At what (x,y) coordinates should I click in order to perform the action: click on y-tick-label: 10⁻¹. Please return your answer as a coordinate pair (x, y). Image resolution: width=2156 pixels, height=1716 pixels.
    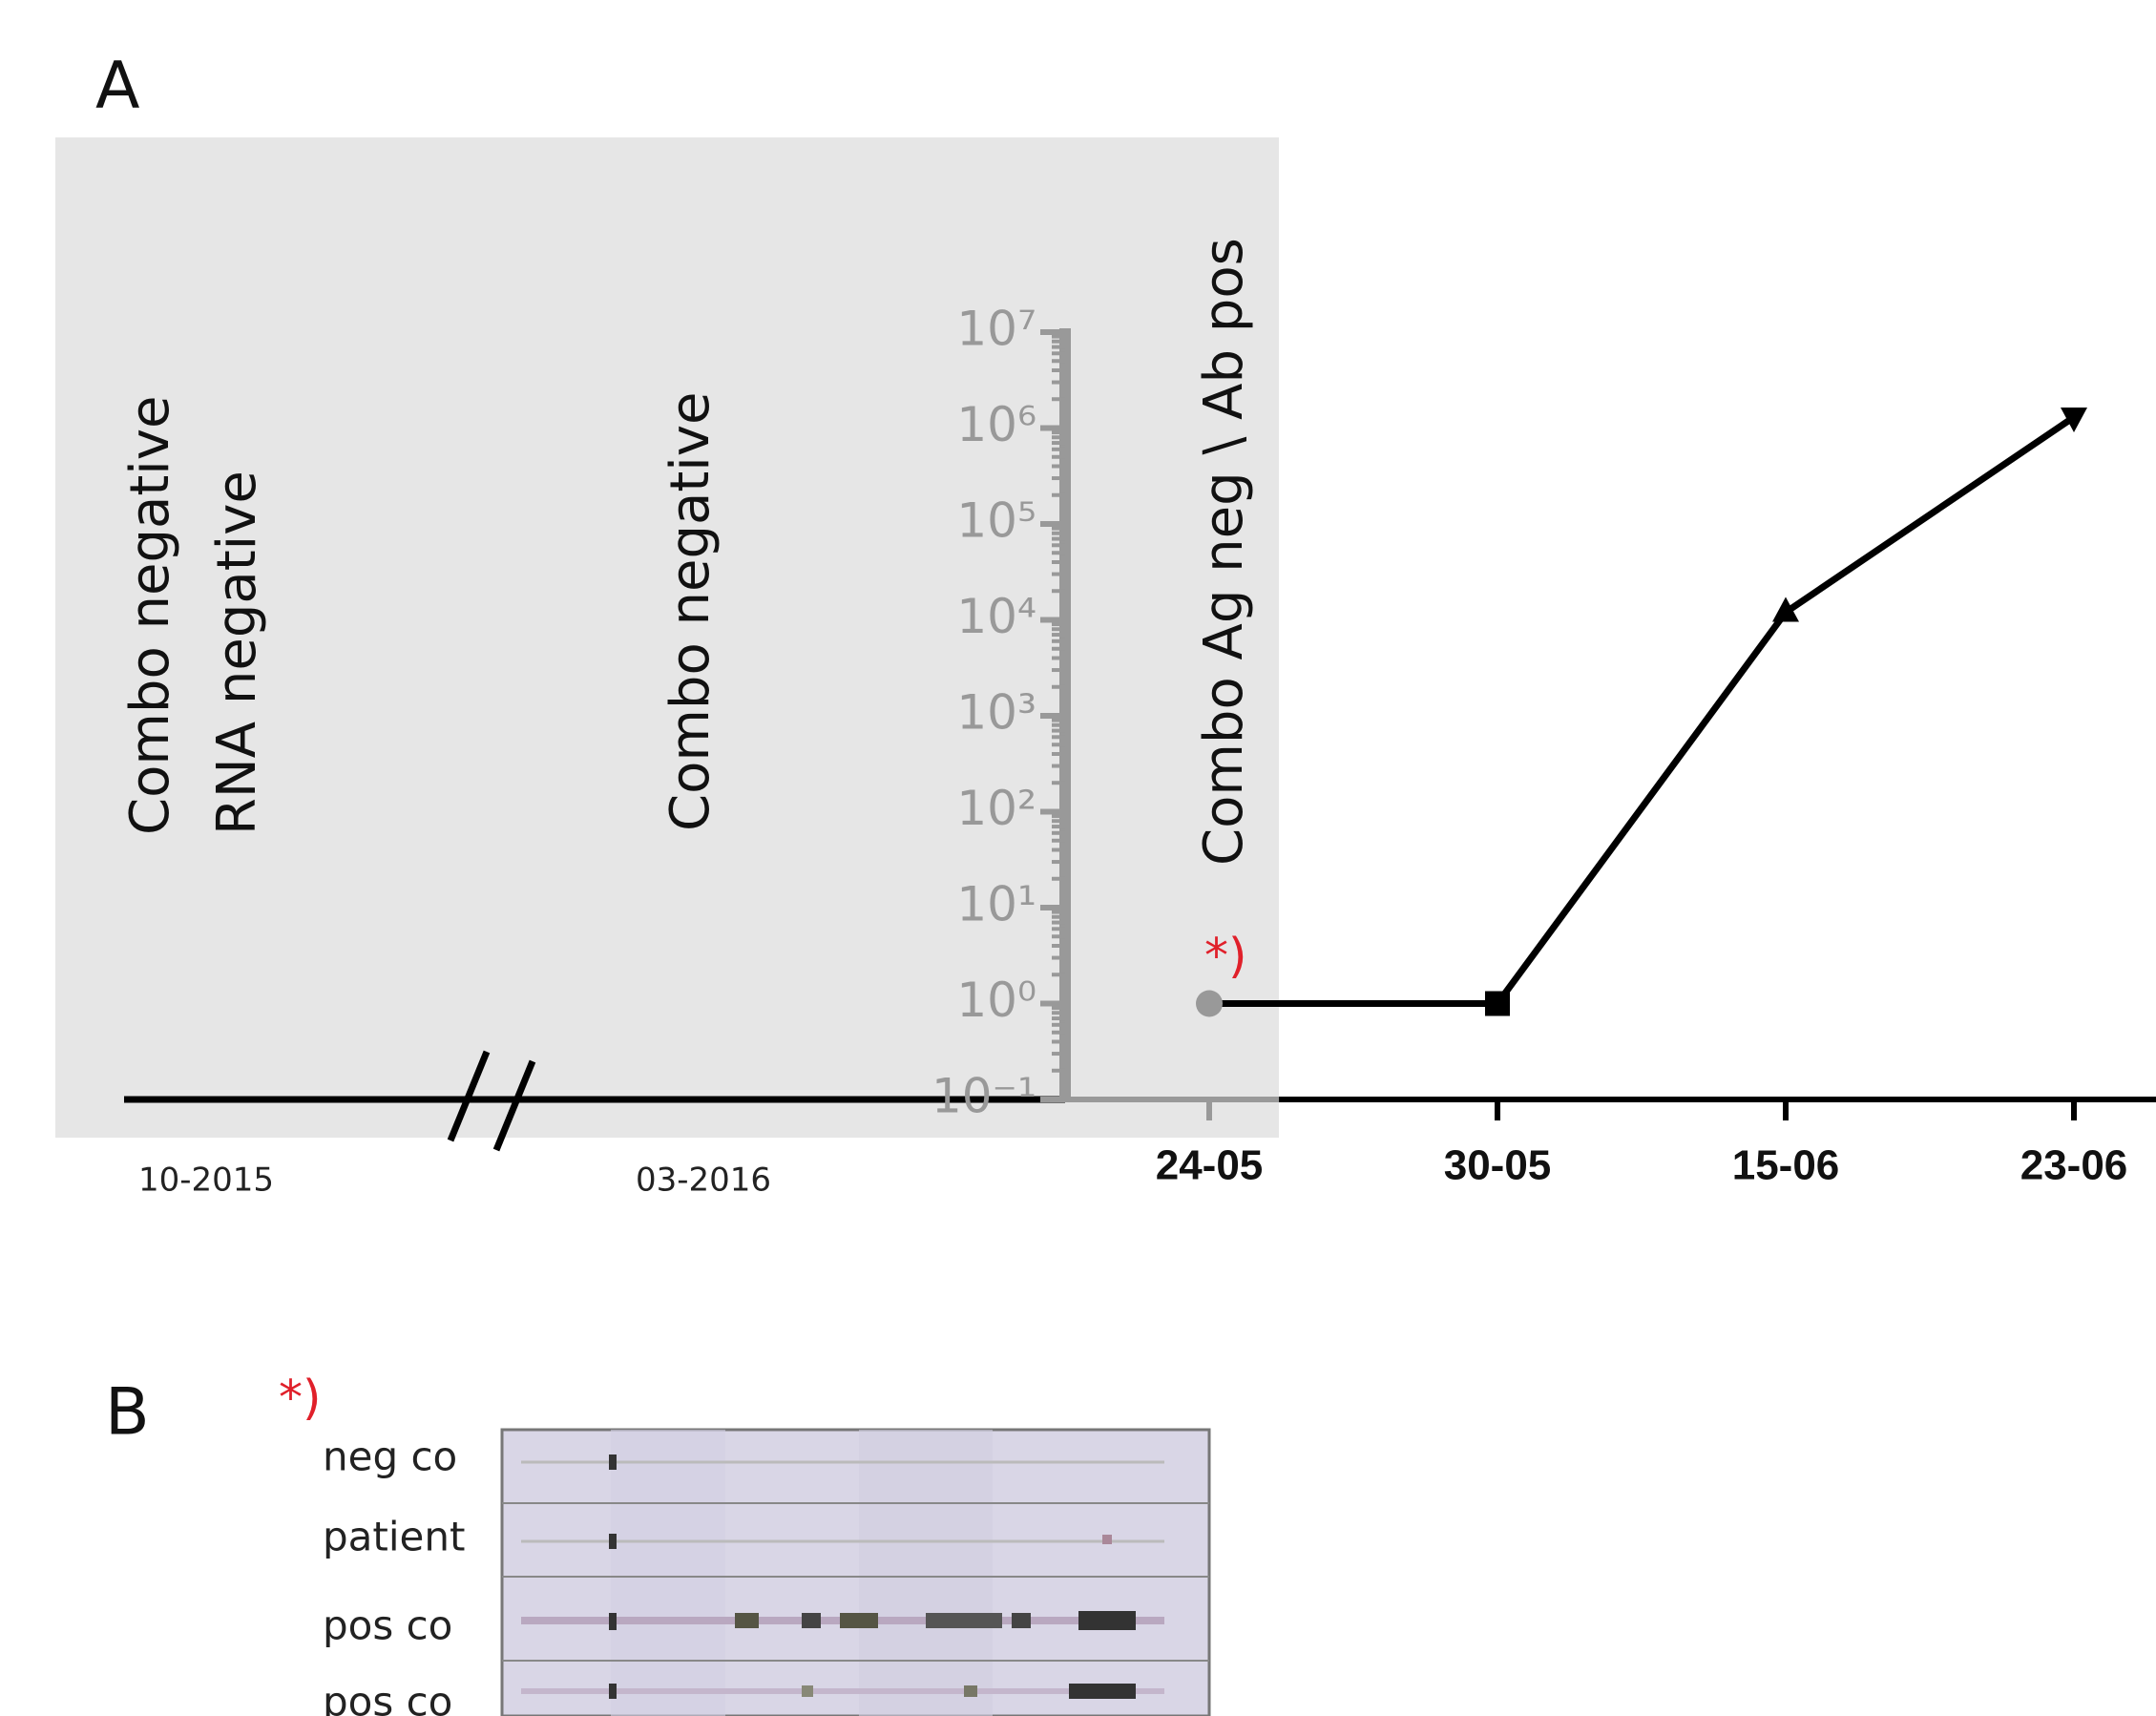
    Looking at the image, I should click on (983, 1096).